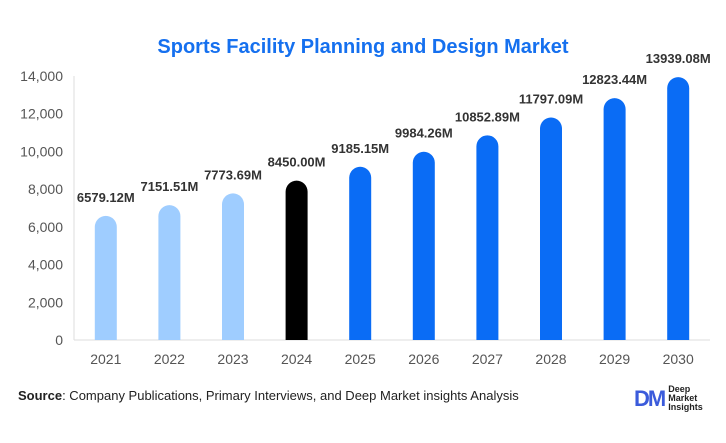 Image resolution: width=726 pixels, height=443 pixels. What do you see at coordinates (685, 407) in the screenshot?
I see `logo-line: Insights` at bounding box center [685, 407].